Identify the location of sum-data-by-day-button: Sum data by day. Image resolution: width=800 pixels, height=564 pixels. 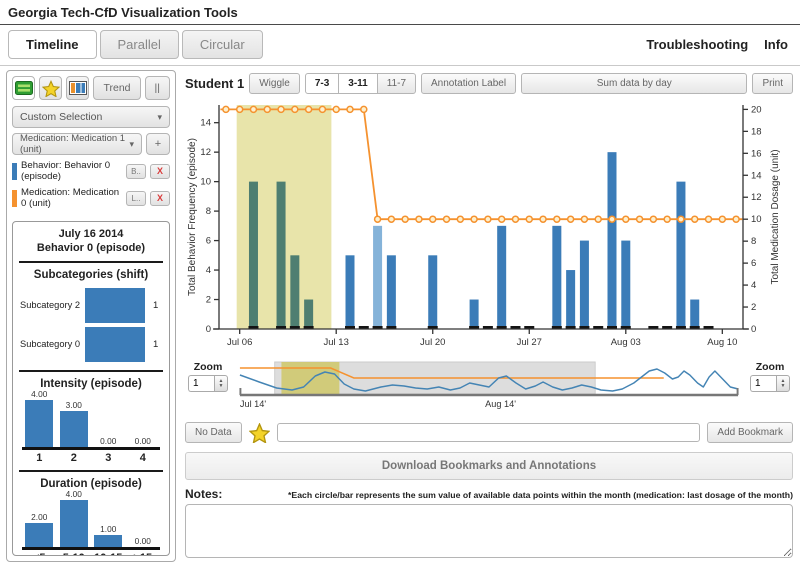
(634, 83).